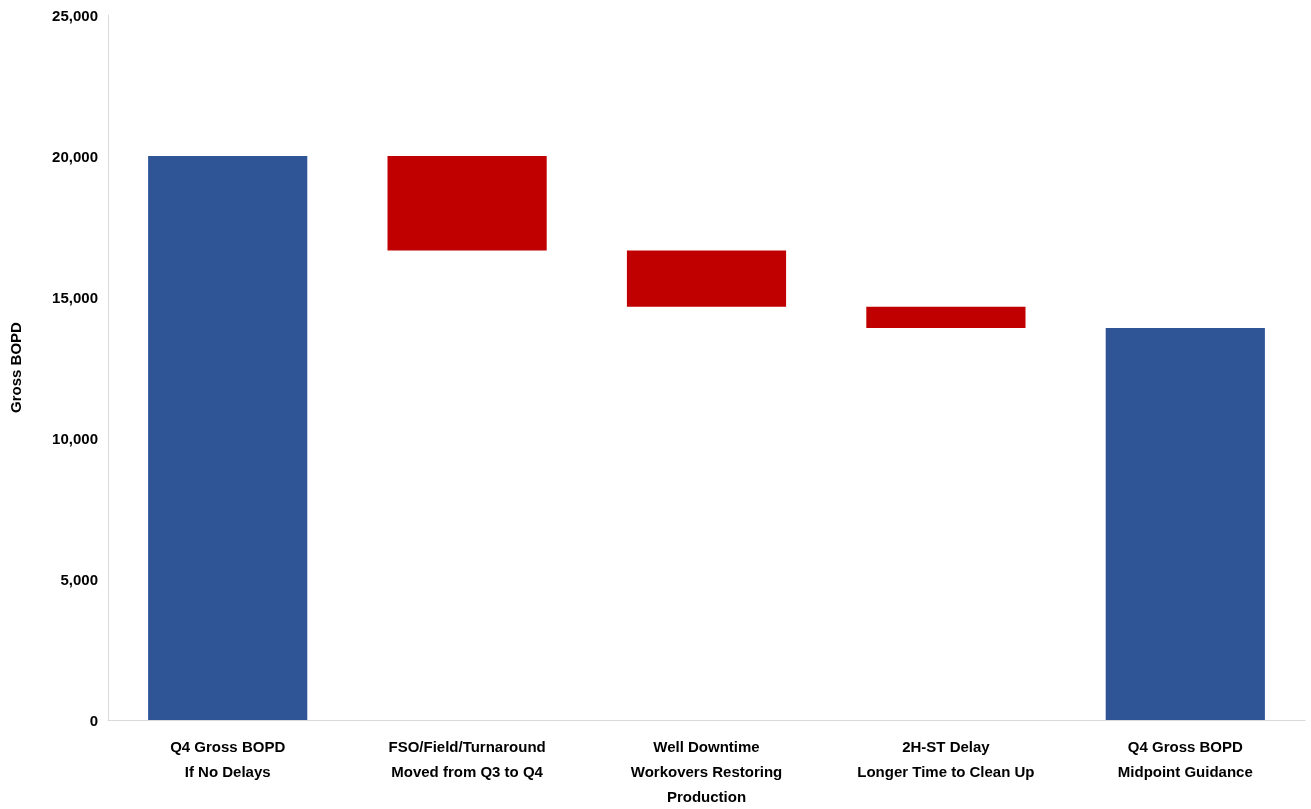 The height and width of the screenshot is (809, 1311). What do you see at coordinates (946, 759) in the screenshot?
I see `x-tick-label: 2H-ST Delay Longer Time to Clean Up` at bounding box center [946, 759].